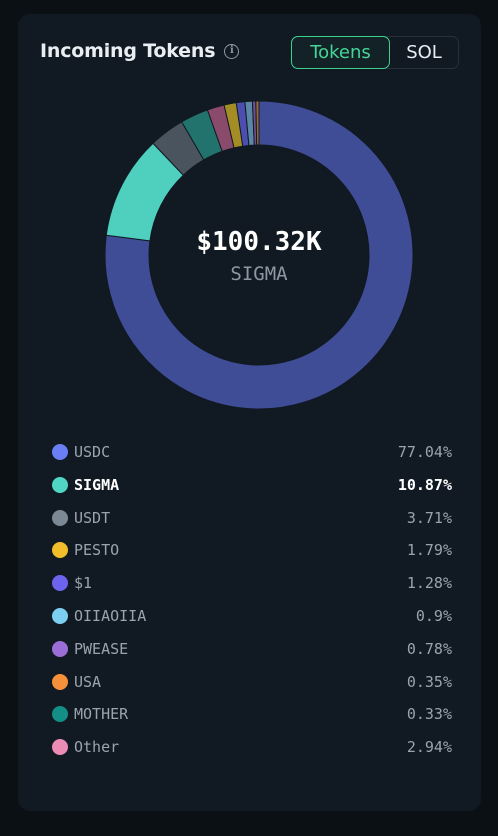 Image resolution: width=498 pixels, height=836 pixels. I want to click on legend-item-label: USDT, so click(92, 517).